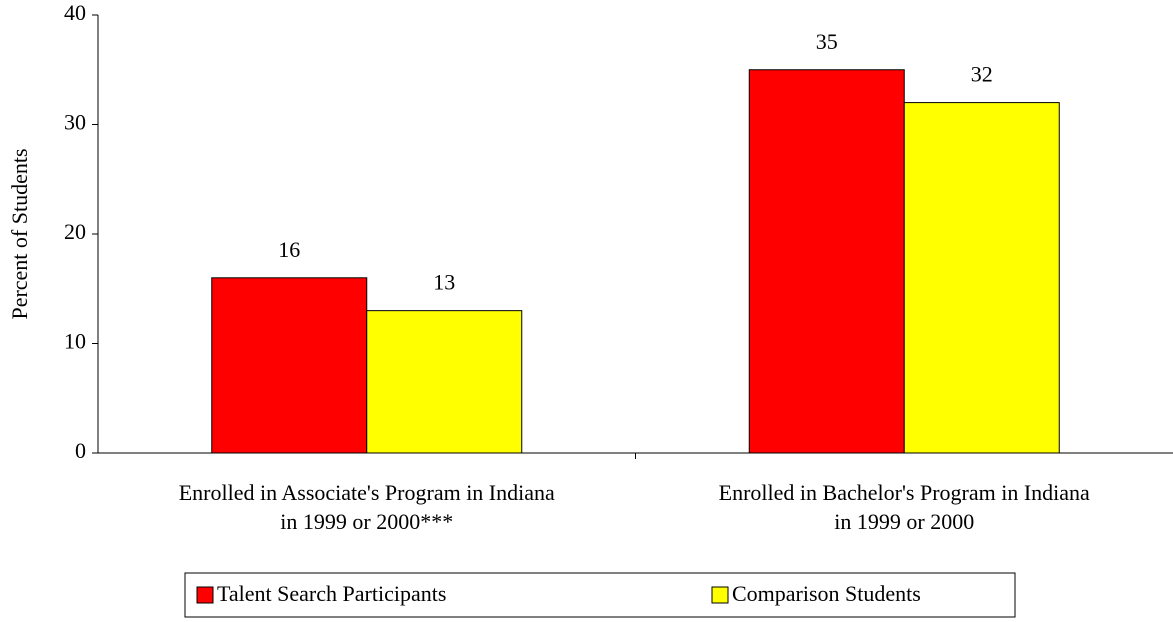 This screenshot has width=1173, height=622. What do you see at coordinates (80, 450) in the screenshot?
I see `y-tick-label: 0` at bounding box center [80, 450].